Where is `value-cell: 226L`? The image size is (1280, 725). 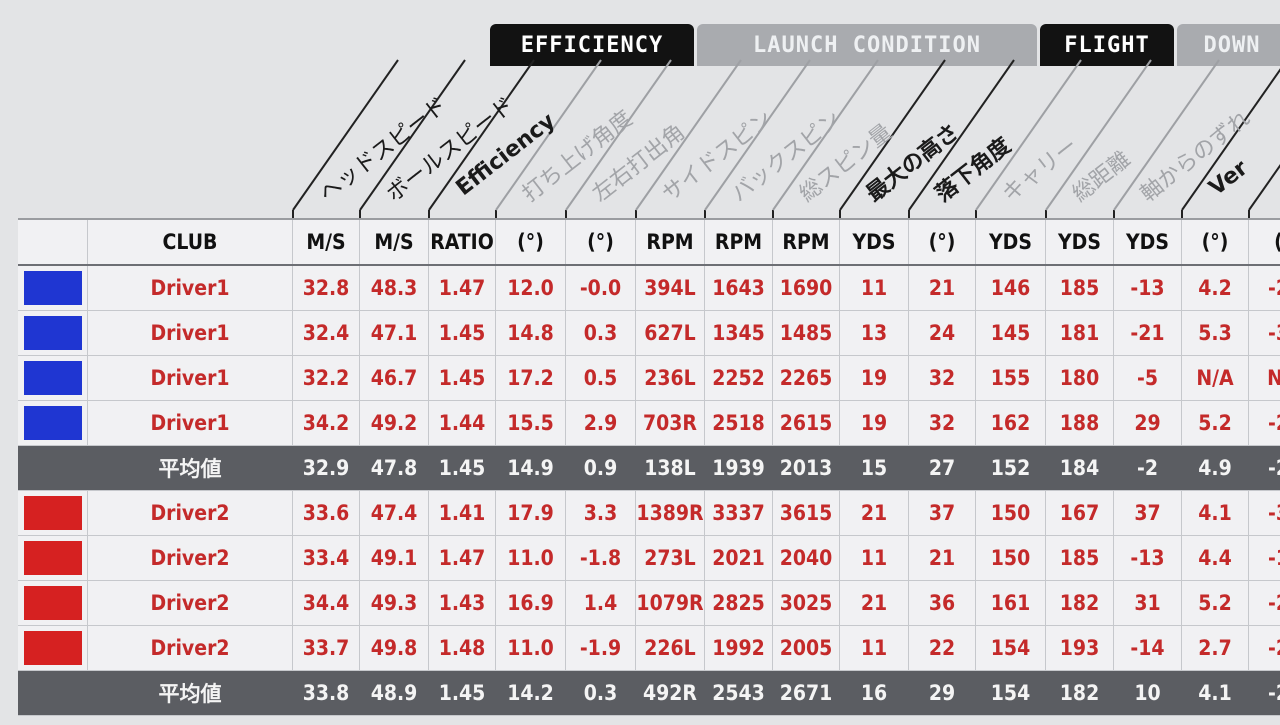 value-cell: 226L is located at coordinates (670, 648).